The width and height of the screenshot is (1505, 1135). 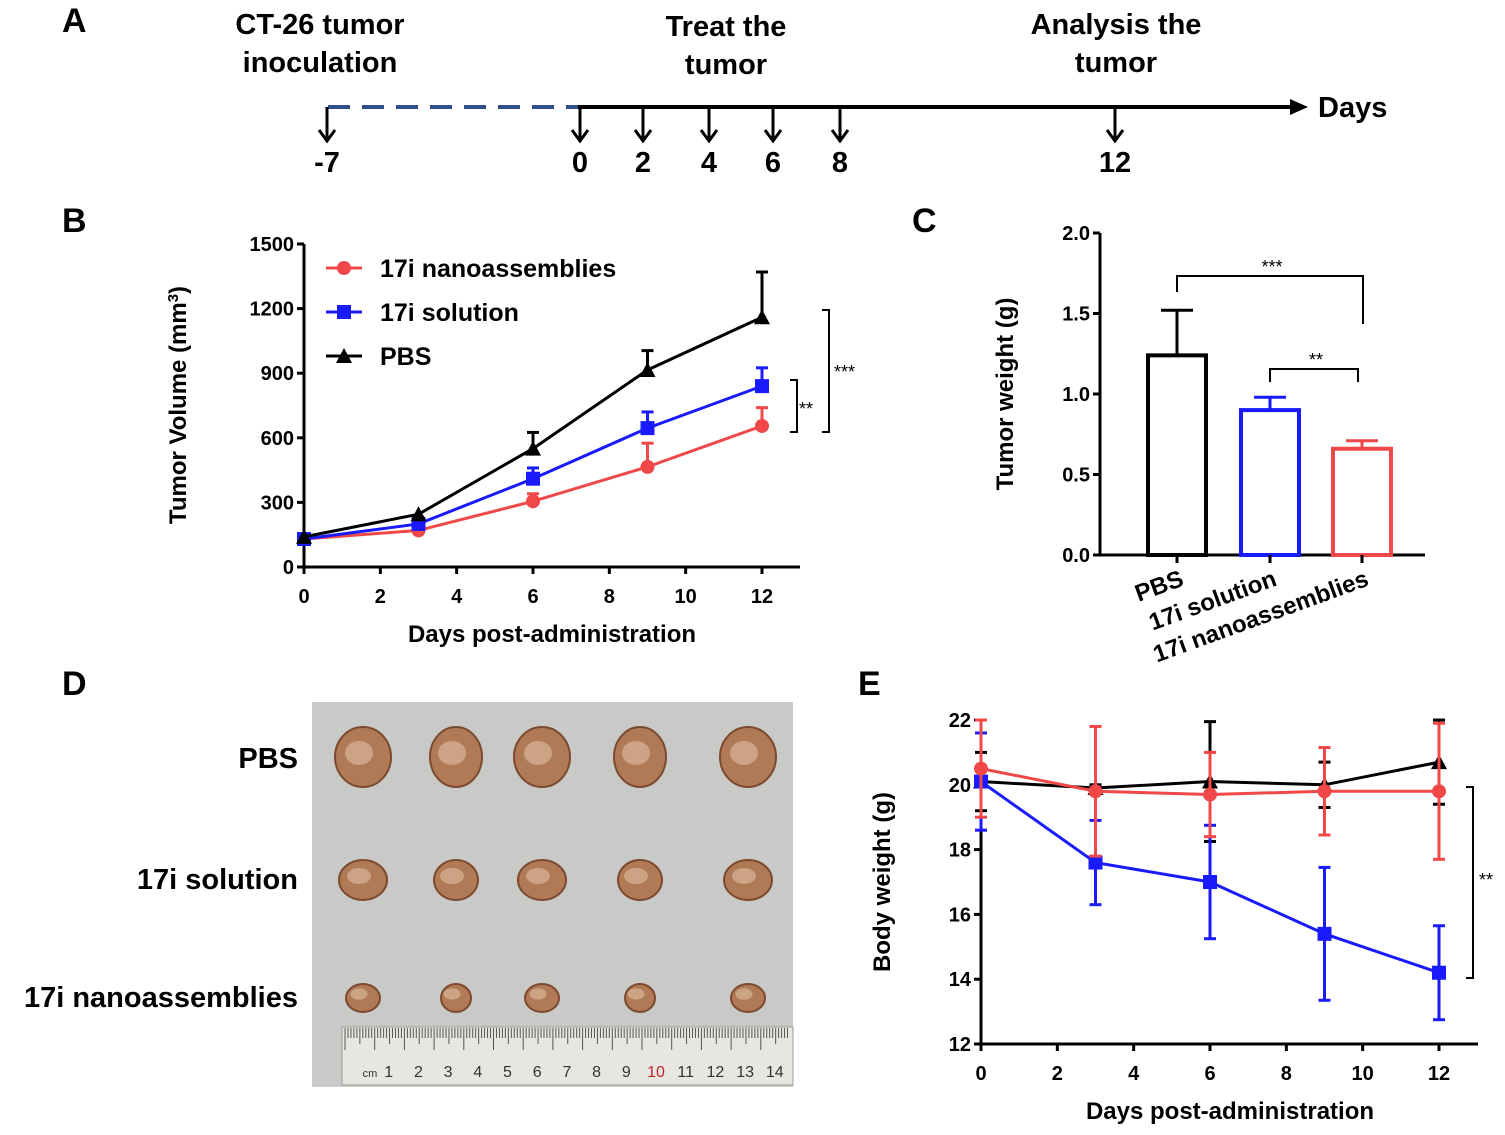 What do you see at coordinates (477, 1072) in the screenshot?
I see `ruler-number: 4` at bounding box center [477, 1072].